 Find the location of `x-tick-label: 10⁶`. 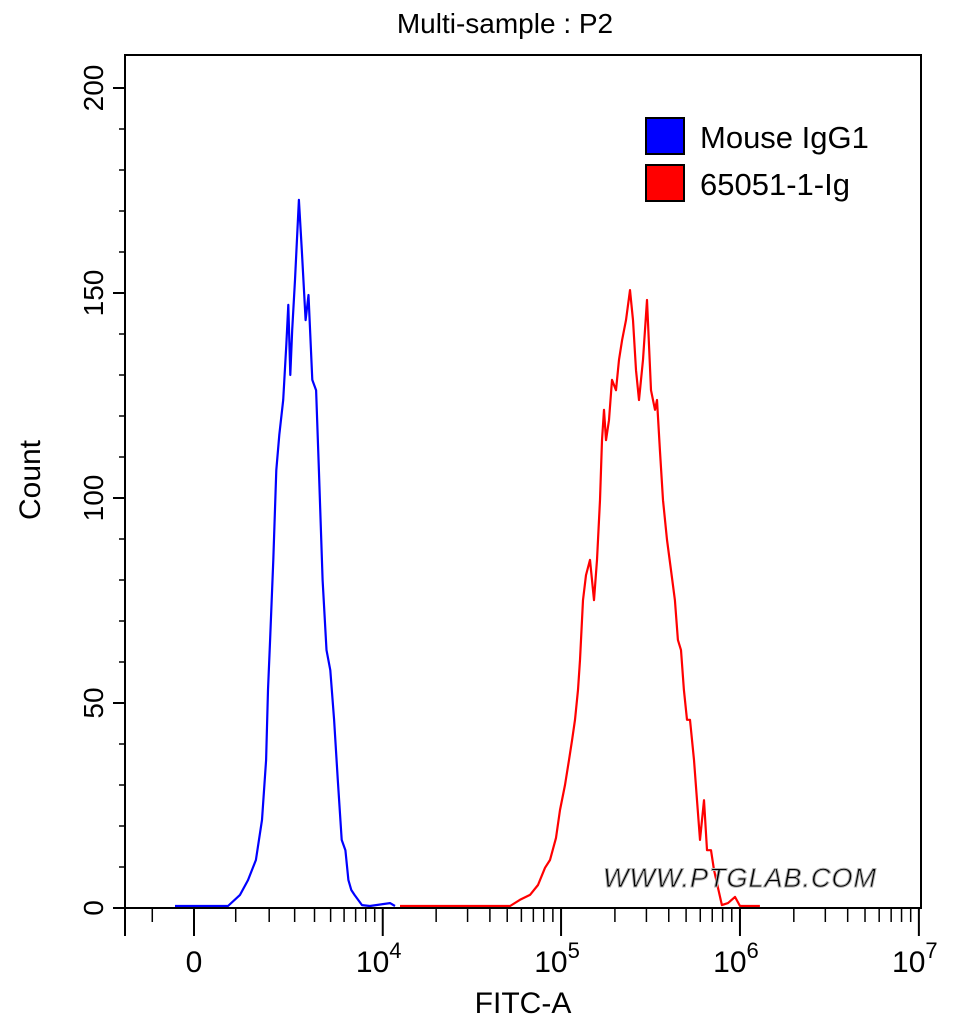

x-tick-label: 10⁶ is located at coordinates (736, 958).